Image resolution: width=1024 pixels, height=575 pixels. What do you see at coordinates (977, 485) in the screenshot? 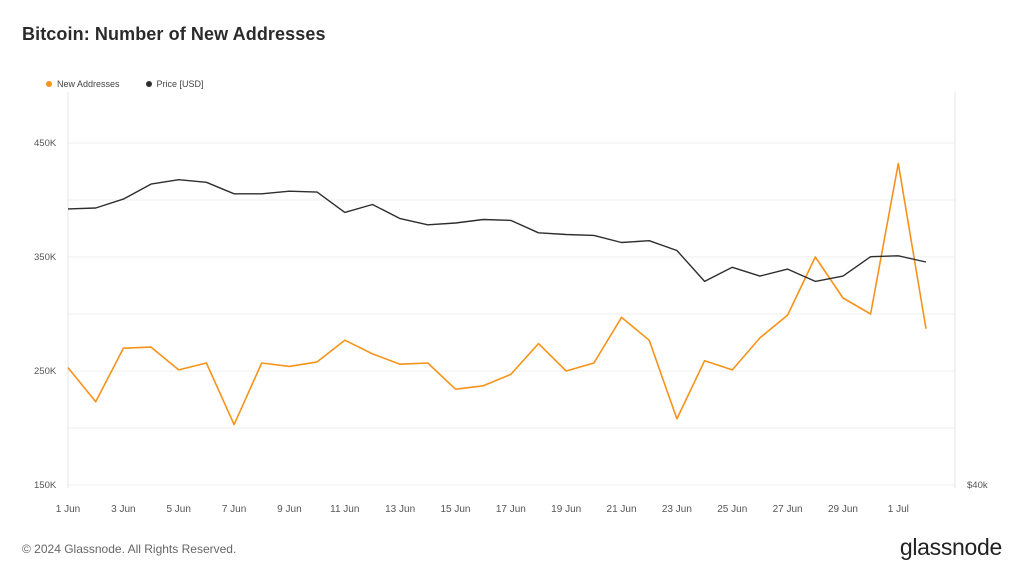
I see `y-right-tick-label: $40k` at bounding box center [977, 485].